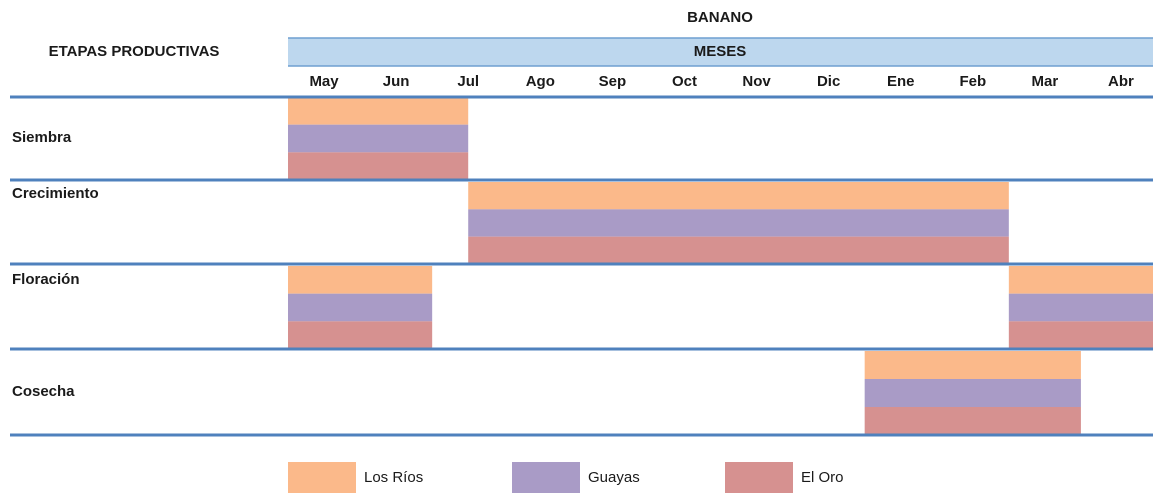 The image size is (1153, 493). I want to click on month-label: Nov, so click(756, 81).